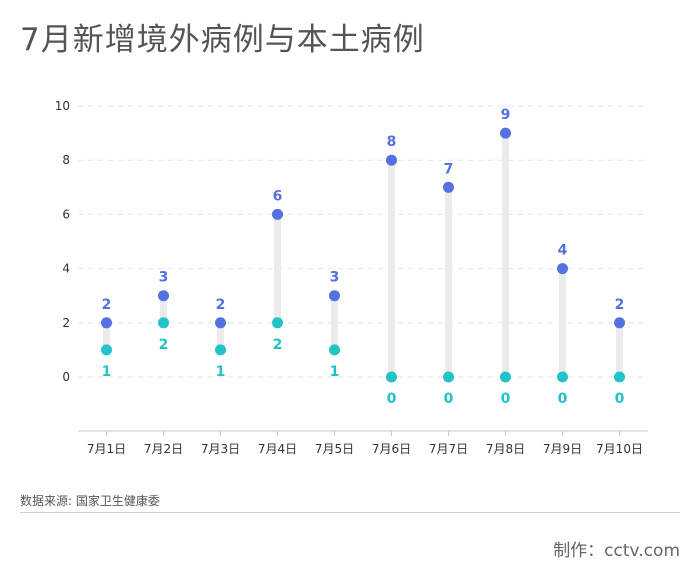 Image resolution: width=700 pixels, height=576 pixels. I want to click on page-title: 7月新增境外病例与本土病例, so click(222, 40).